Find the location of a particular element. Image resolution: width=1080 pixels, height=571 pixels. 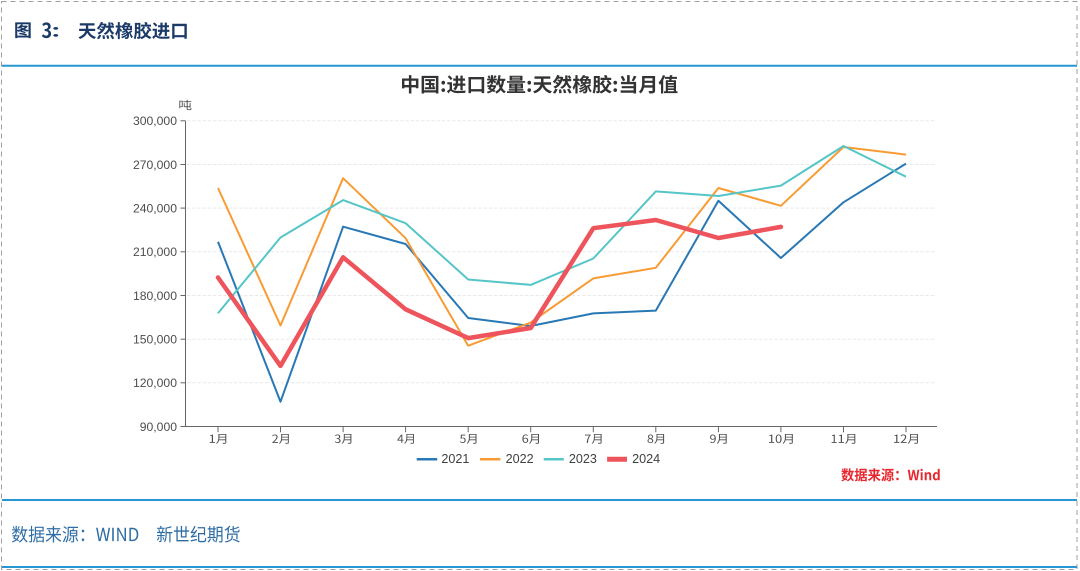

svg-text: 90,000 is located at coordinates (158, 427).